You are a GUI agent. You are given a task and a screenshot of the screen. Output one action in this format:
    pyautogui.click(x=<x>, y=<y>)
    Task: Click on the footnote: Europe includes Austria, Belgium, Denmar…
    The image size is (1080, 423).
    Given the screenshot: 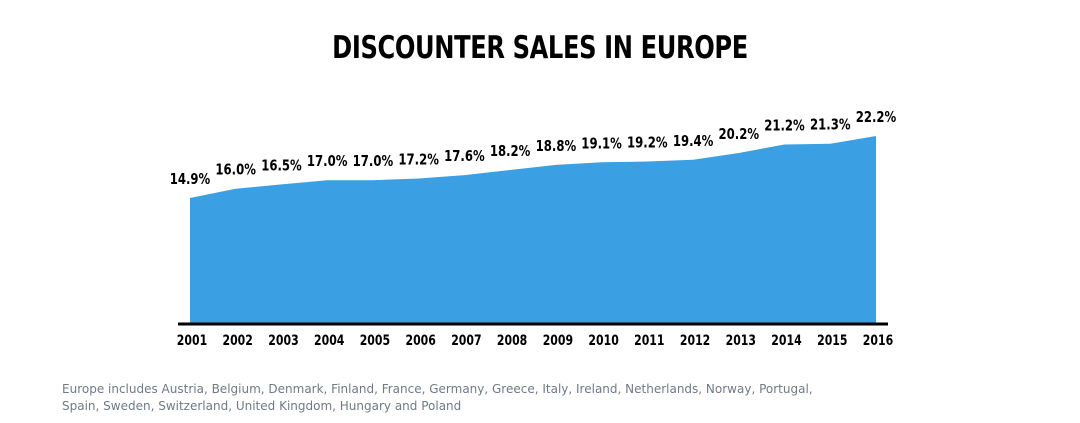 What is the action you would take?
    pyautogui.click(x=437, y=397)
    